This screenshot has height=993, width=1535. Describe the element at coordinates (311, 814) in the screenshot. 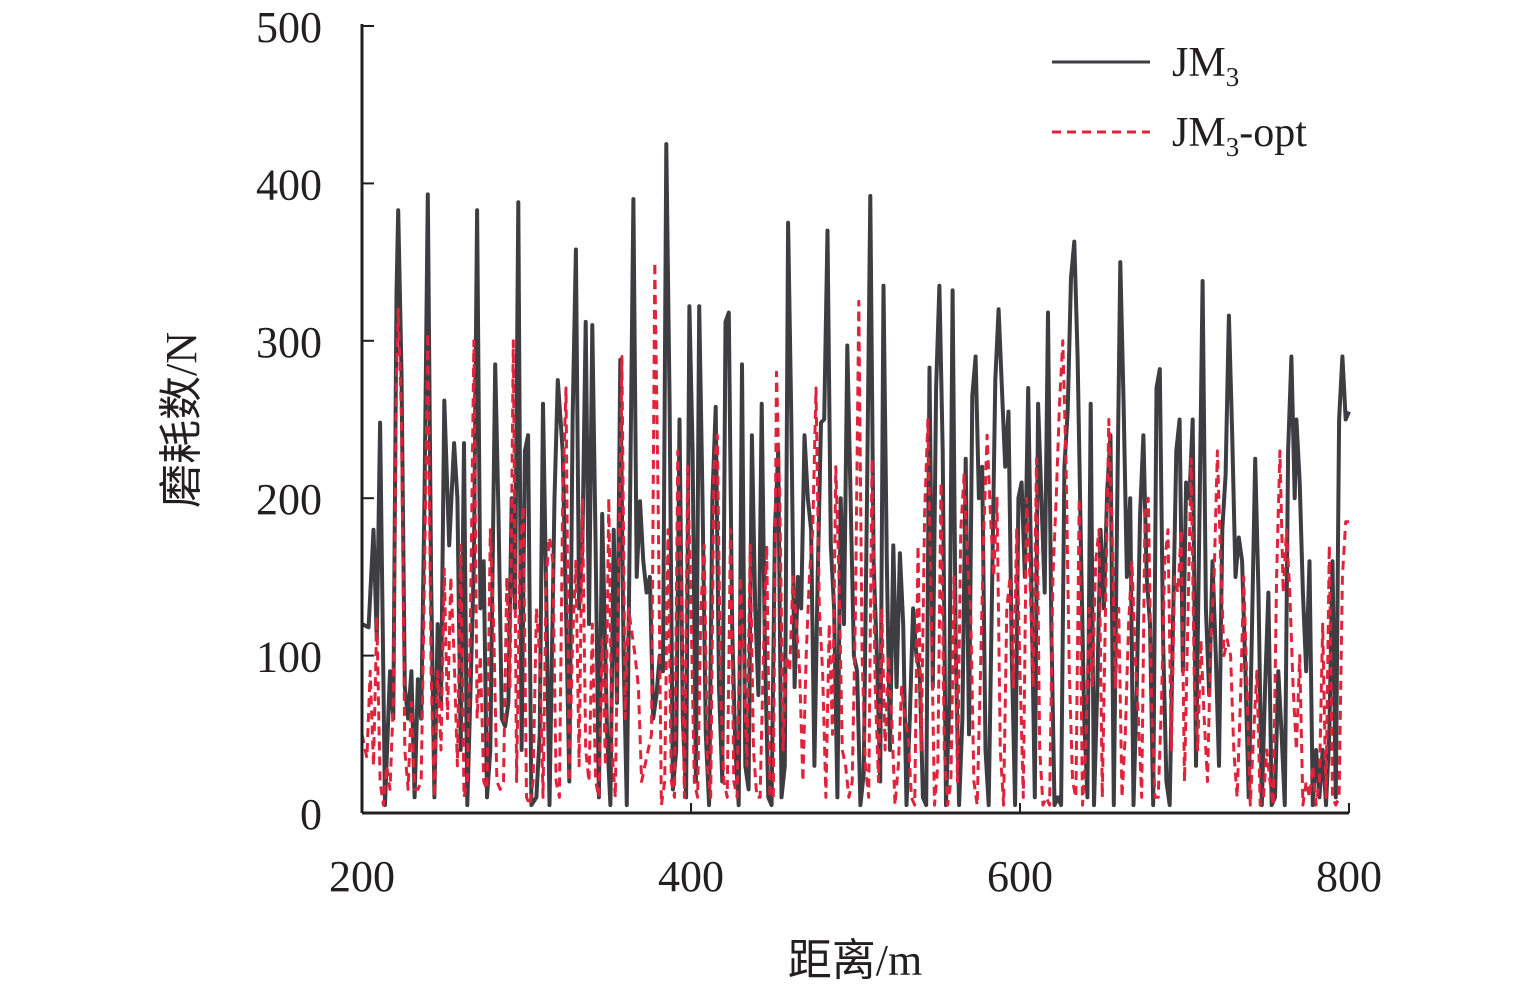

I see `y-tick-label: 0` at that location.